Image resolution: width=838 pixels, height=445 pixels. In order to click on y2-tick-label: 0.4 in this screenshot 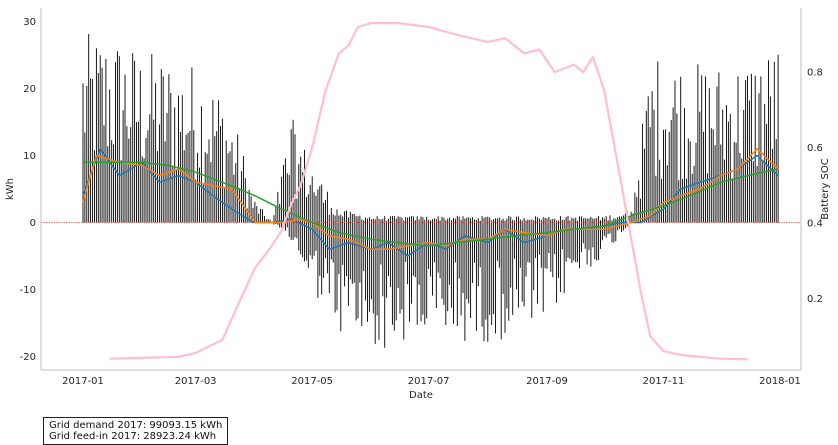, I will do `click(815, 223)`.